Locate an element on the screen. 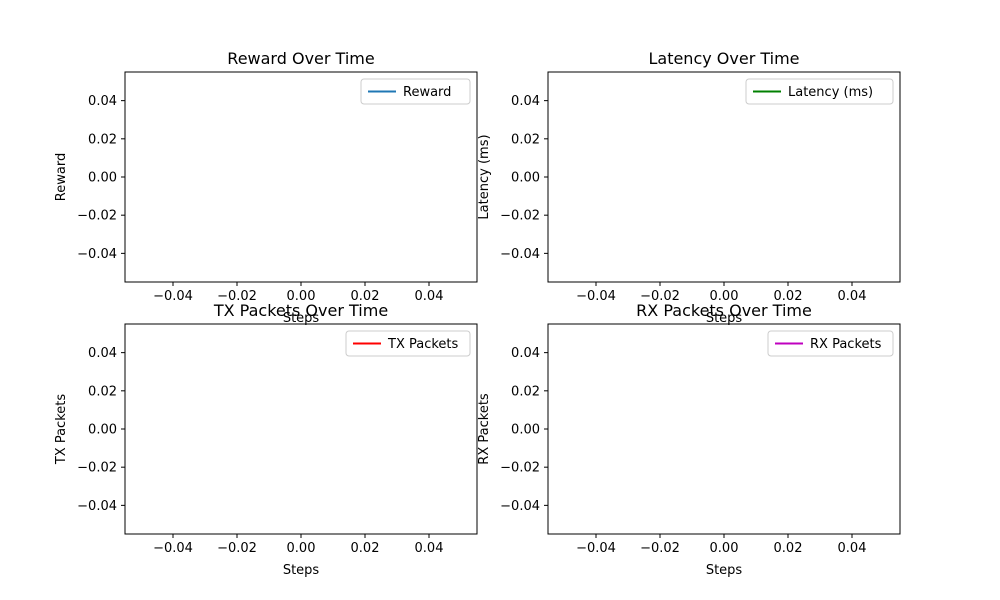 This screenshot has height=600, width=1000. legend-label: Latency (ms) is located at coordinates (830, 92).